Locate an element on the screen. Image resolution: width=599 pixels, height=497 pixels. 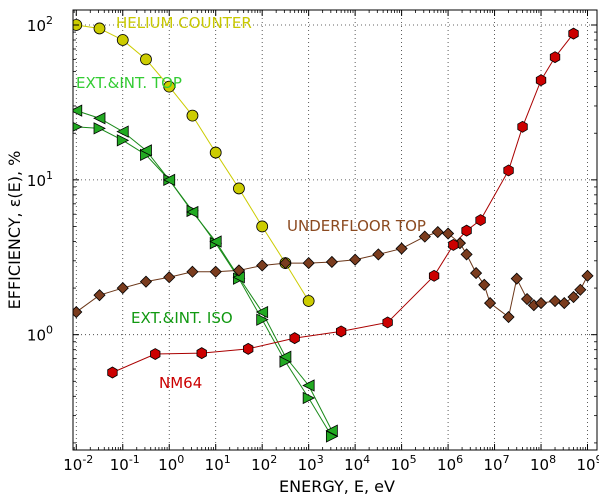
x-tick-exponent: 2 is located at coordinates (273, 459).